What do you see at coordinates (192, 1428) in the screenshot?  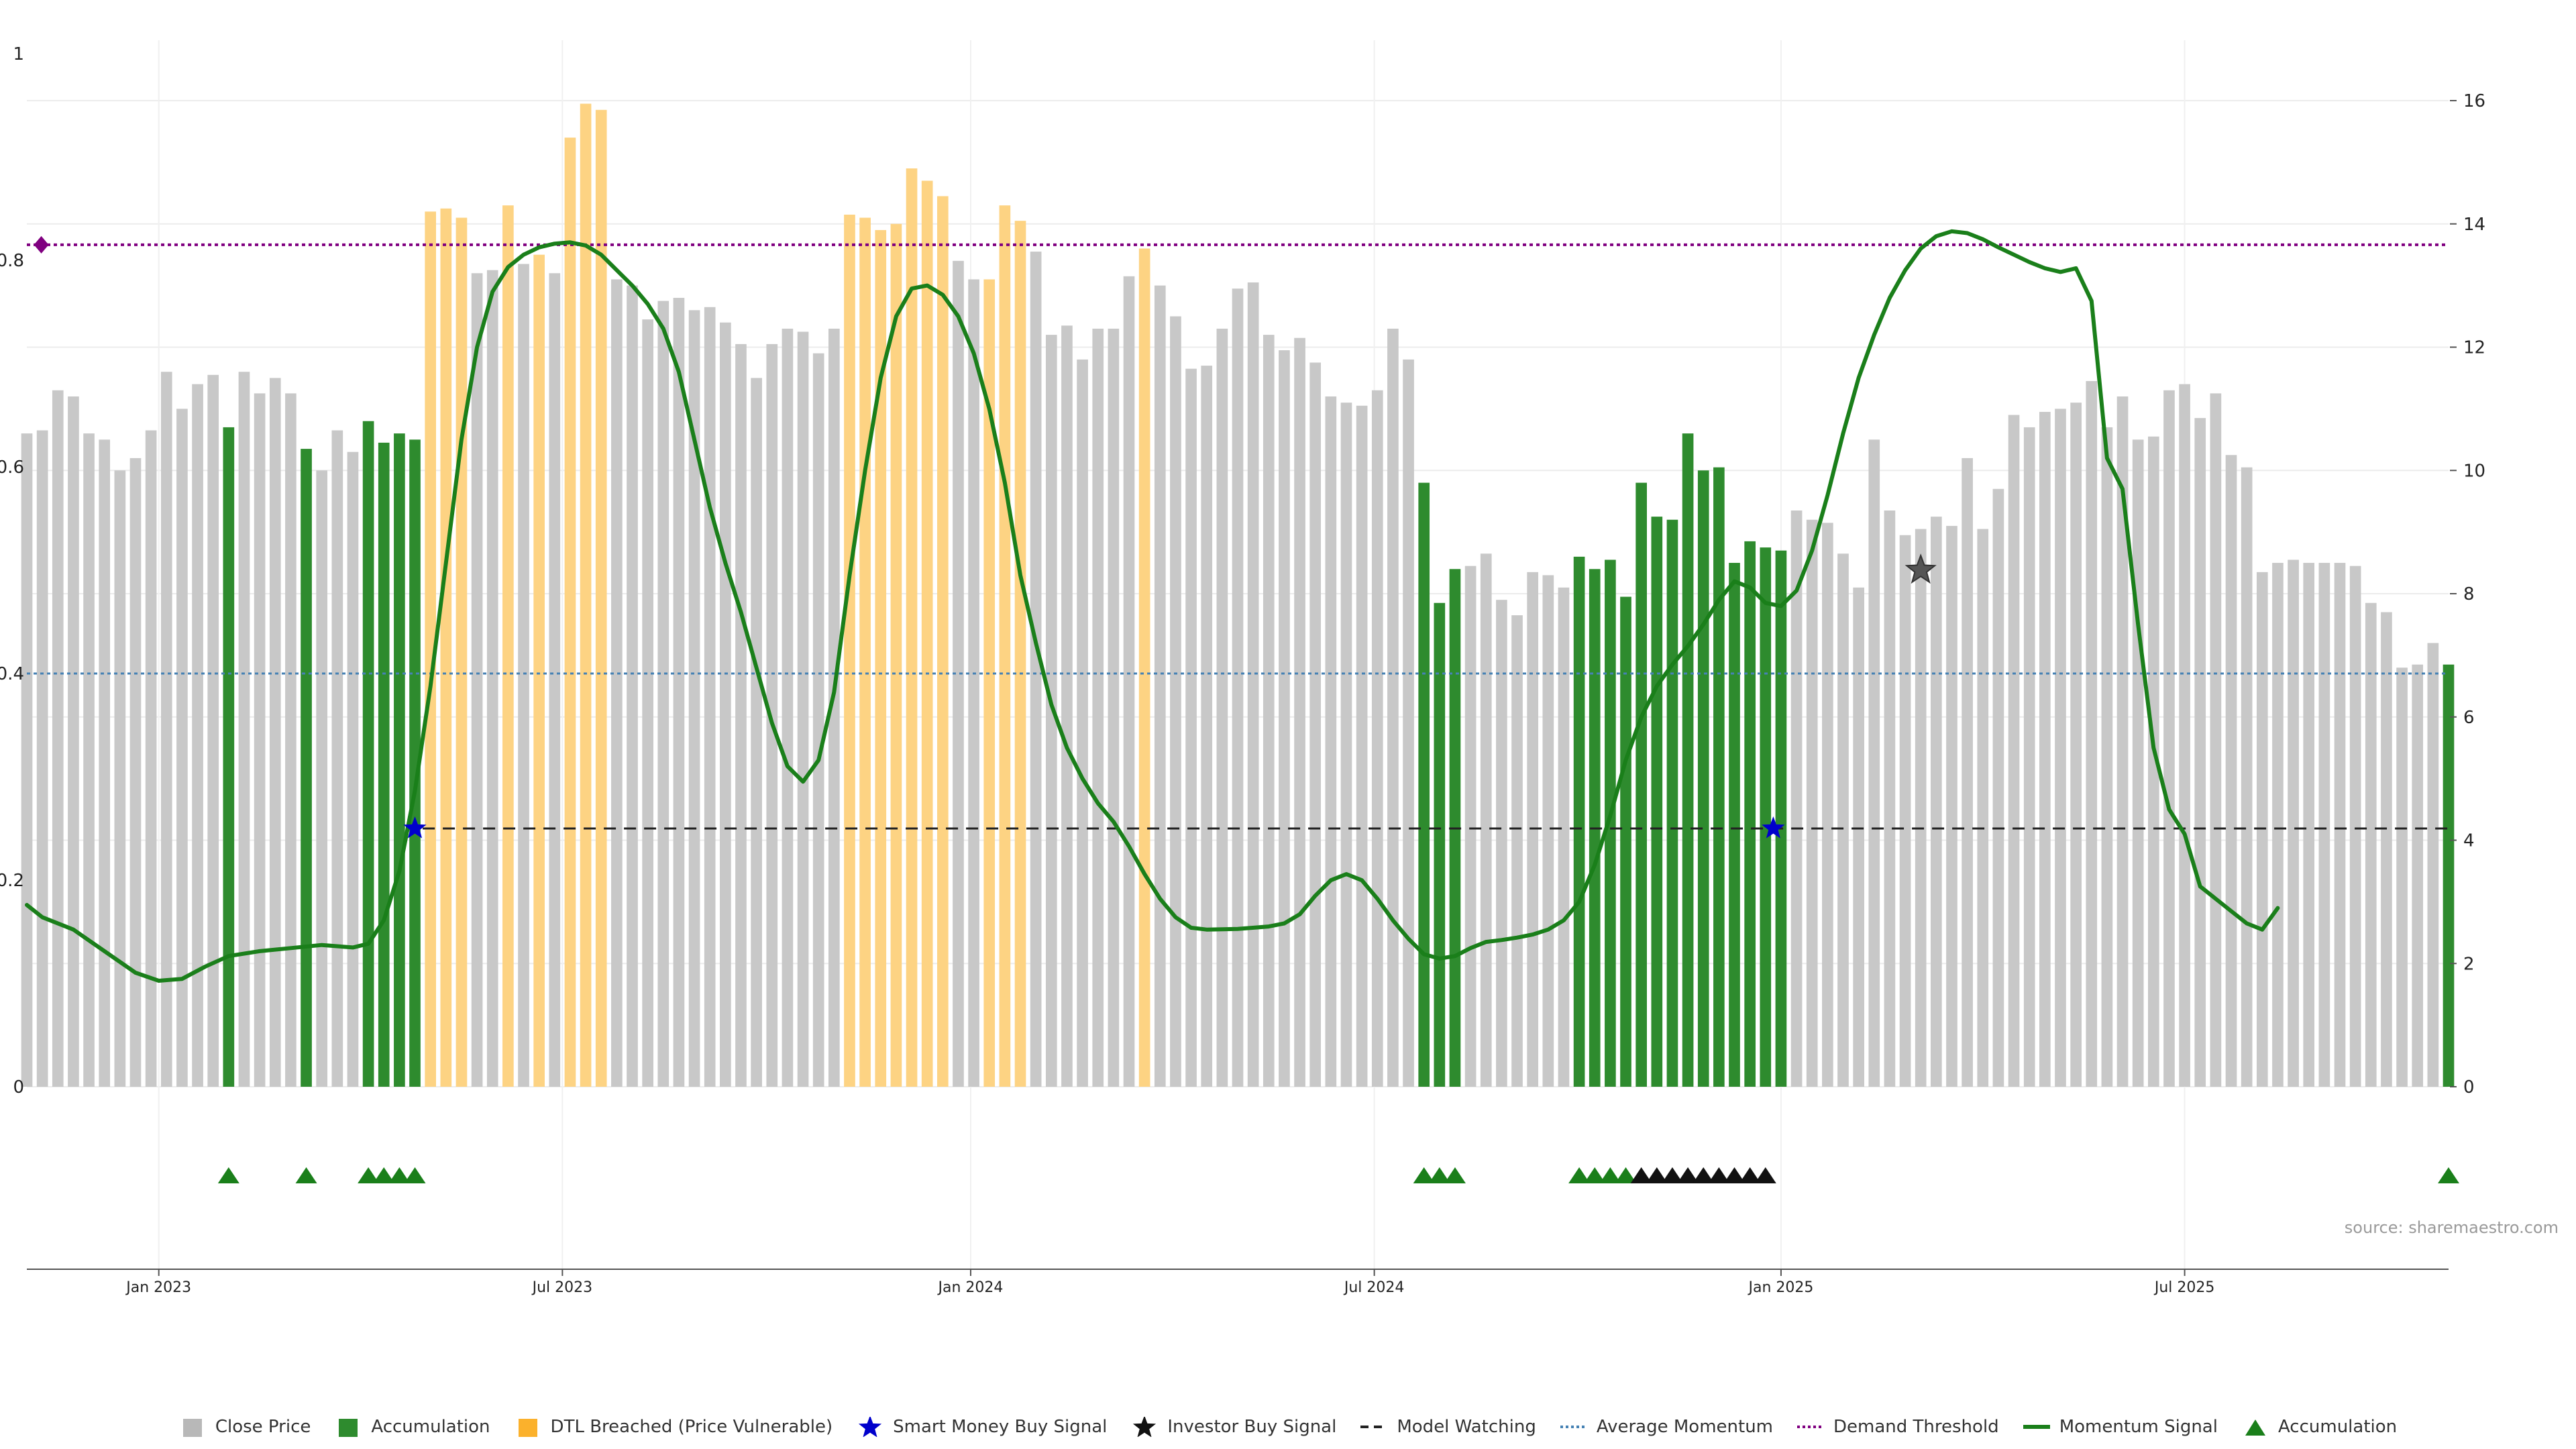 I see `legend-swatch-square-grey` at bounding box center [192, 1428].